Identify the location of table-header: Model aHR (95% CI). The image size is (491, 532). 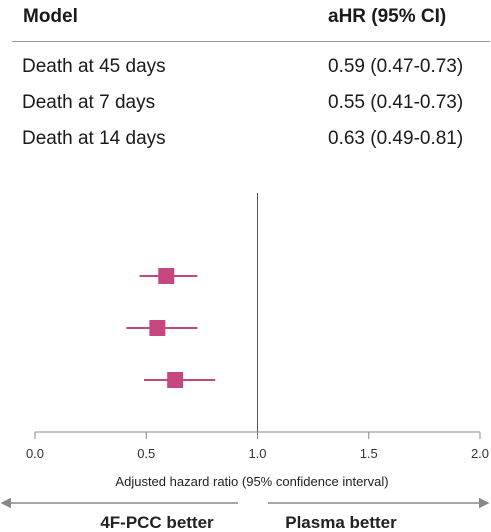
(251, 21).